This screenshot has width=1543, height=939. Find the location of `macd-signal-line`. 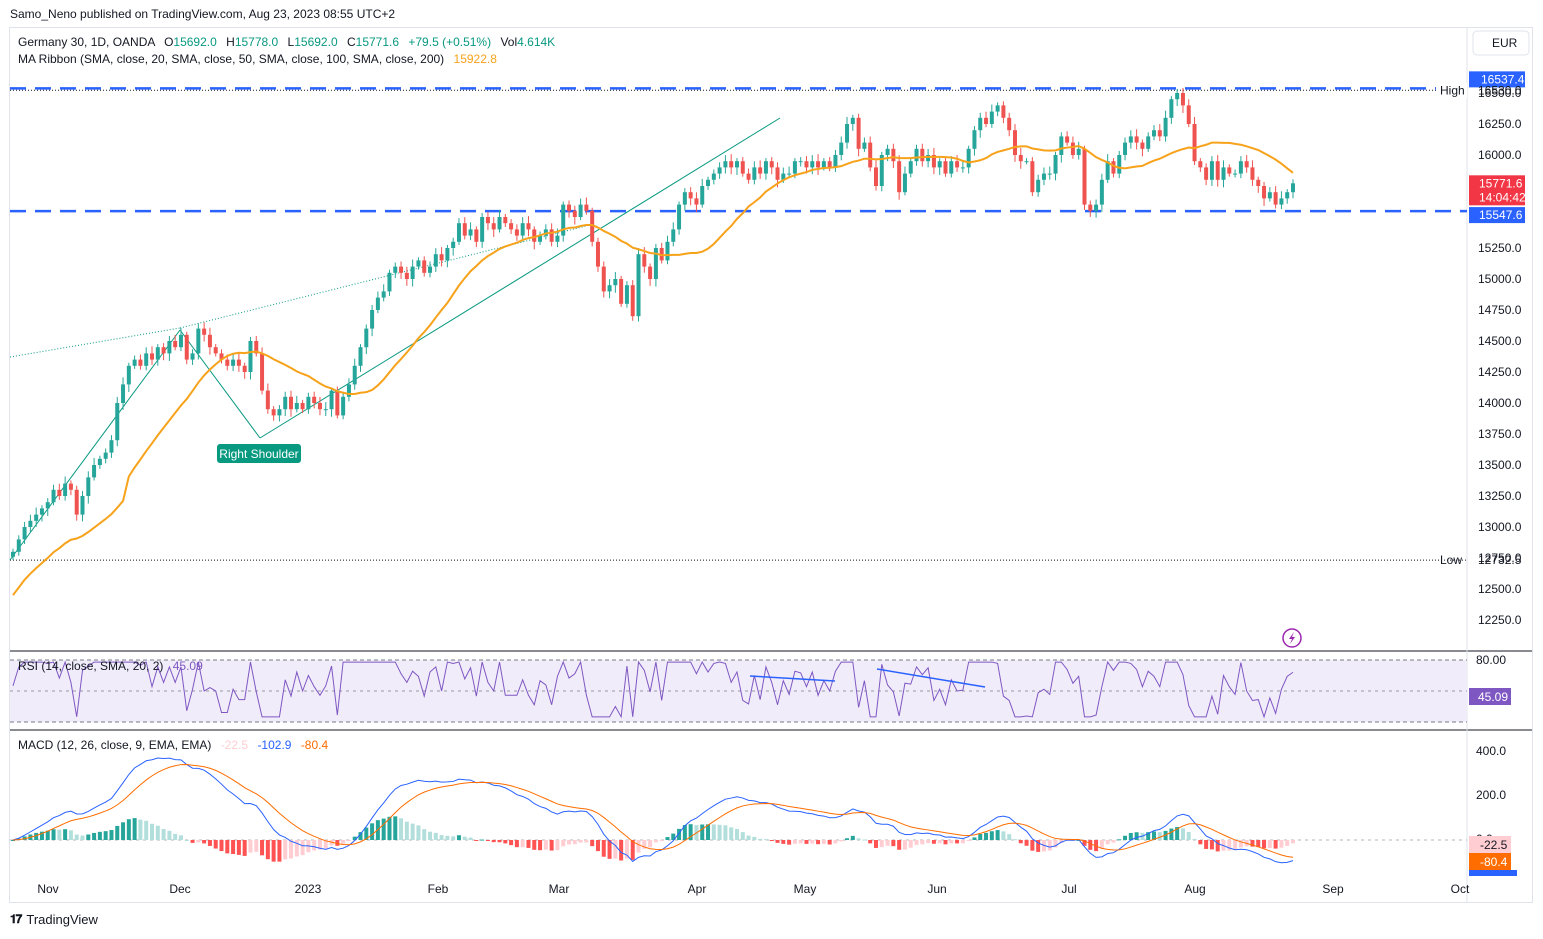

macd-signal-line is located at coordinates (653, 811).